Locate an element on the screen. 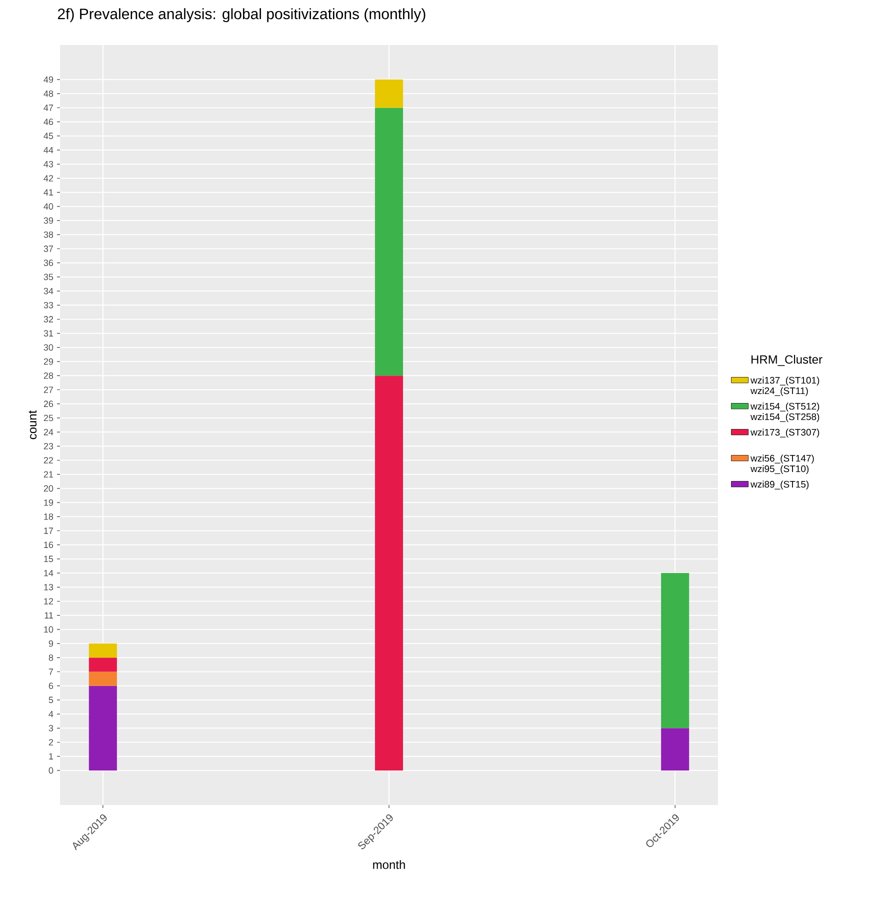 The height and width of the screenshot is (900, 890). y-tick-label: 44 is located at coordinates (49, 150).